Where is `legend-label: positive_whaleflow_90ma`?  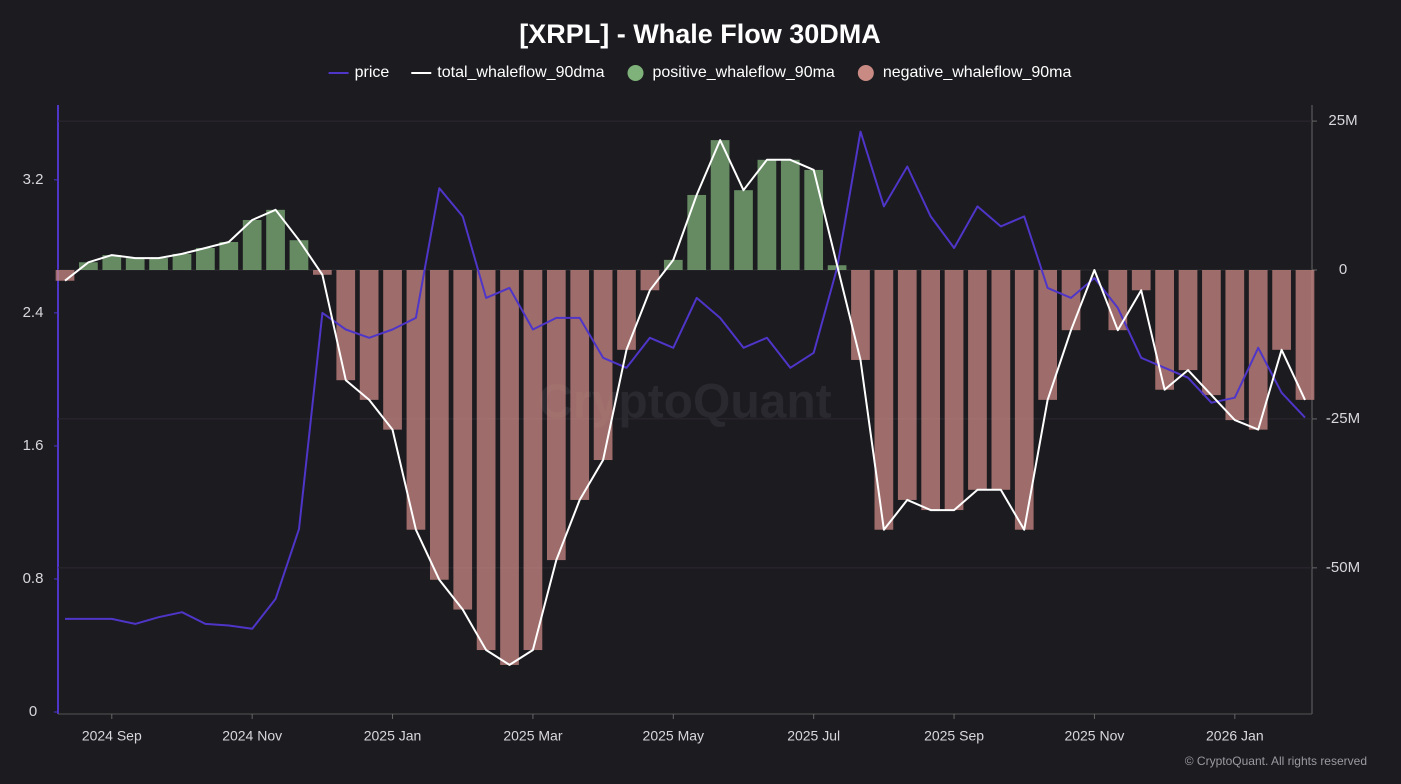 legend-label: positive_whaleflow_90ma is located at coordinates (744, 72).